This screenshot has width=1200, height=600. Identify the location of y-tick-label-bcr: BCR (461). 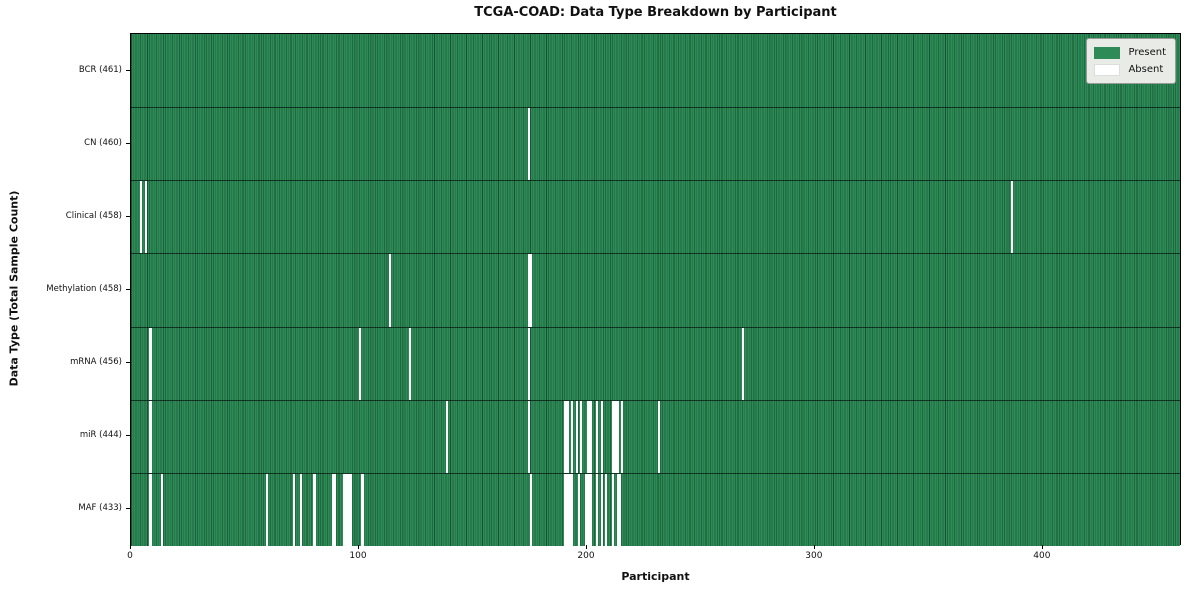
(100, 69).